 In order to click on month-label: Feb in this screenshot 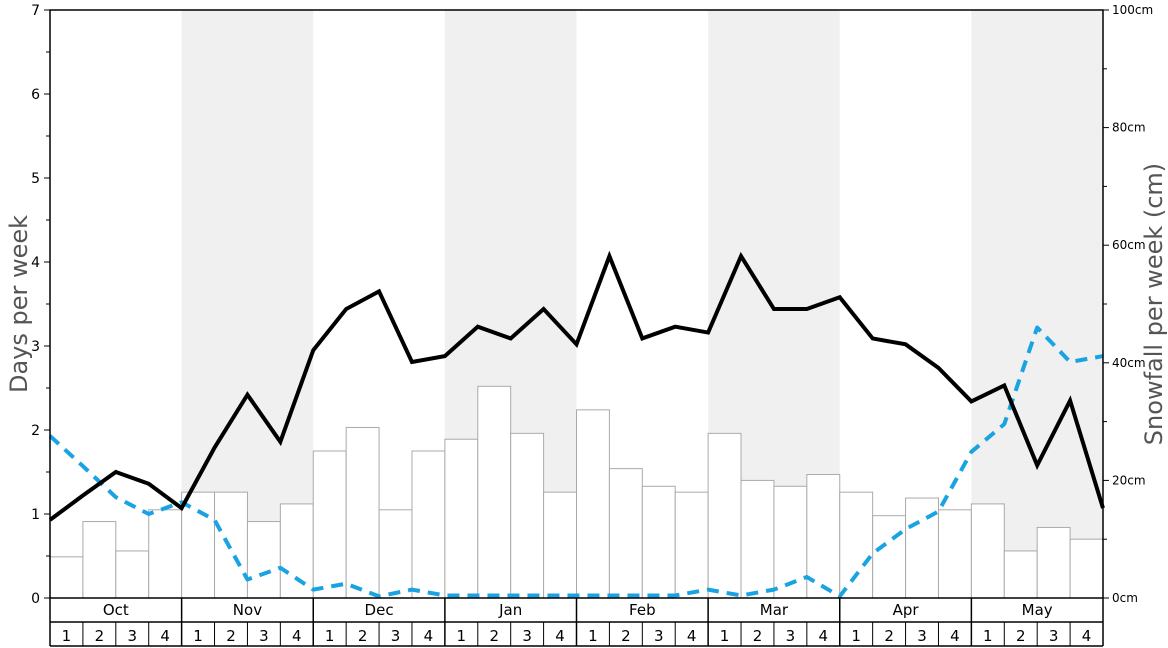, I will do `click(642, 610)`.